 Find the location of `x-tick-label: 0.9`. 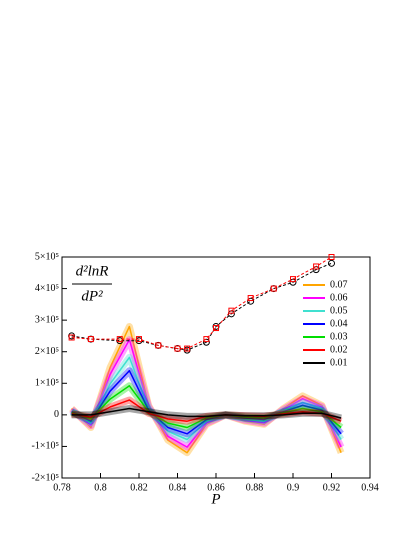

x-tick-label: 0.9 is located at coordinates (293, 487).